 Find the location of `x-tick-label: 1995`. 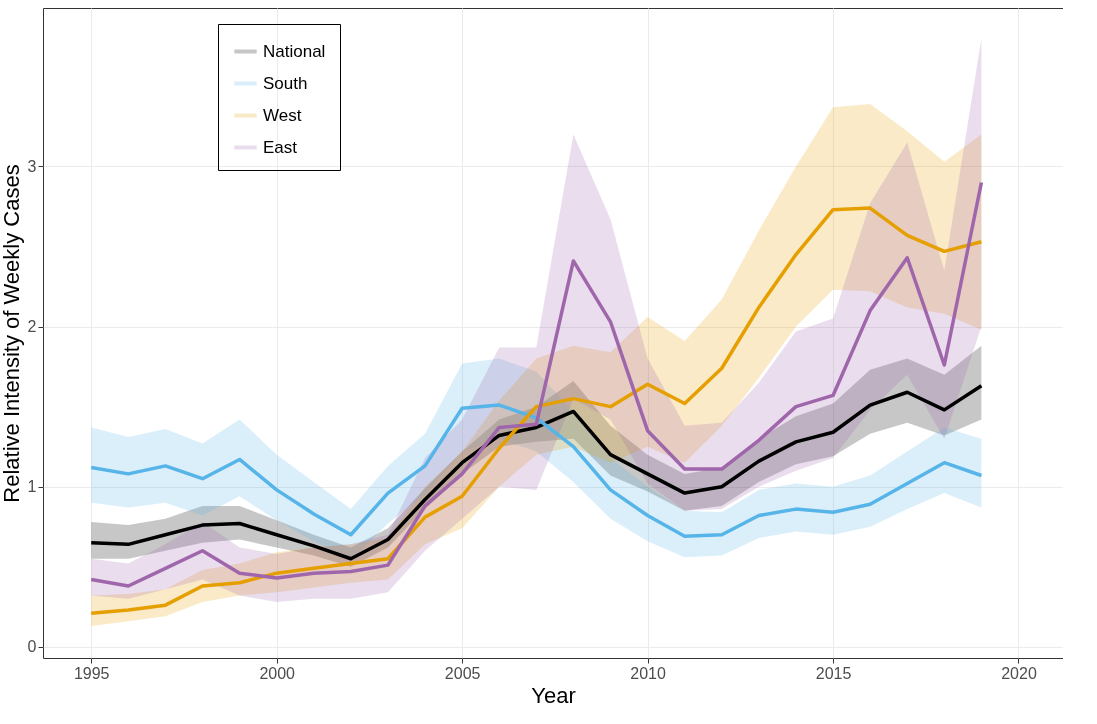

x-tick-label: 1995 is located at coordinates (91, 673).